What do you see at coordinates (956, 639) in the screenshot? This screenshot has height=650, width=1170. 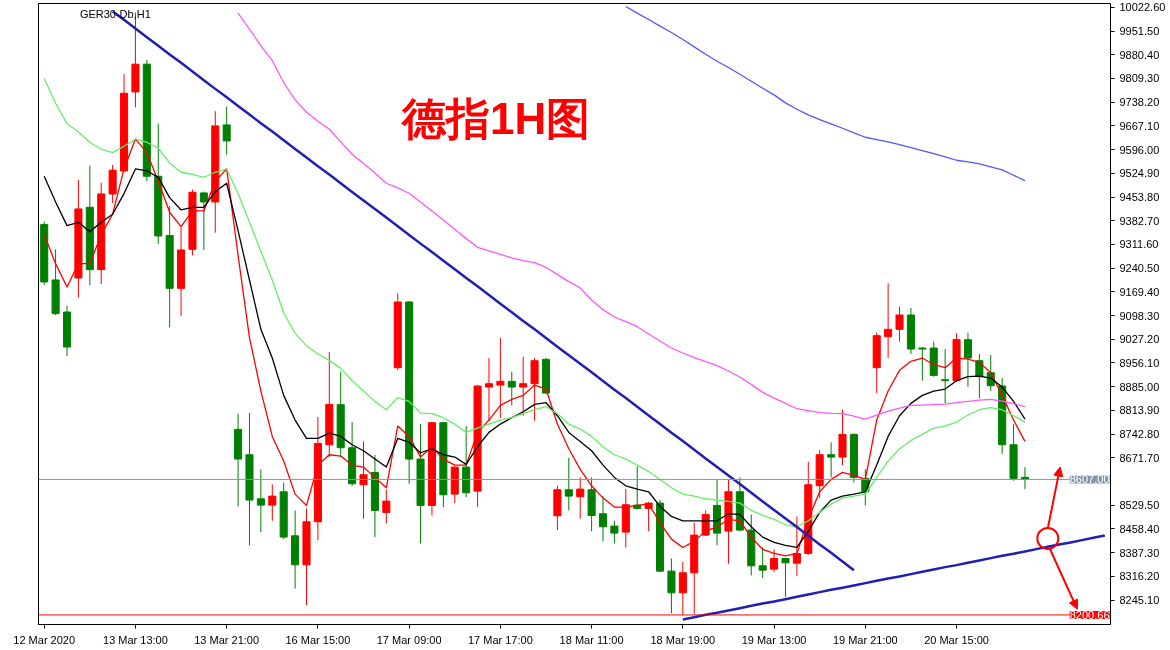 I see `x-tick-label: 20 Mar 15:00` at bounding box center [956, 639].